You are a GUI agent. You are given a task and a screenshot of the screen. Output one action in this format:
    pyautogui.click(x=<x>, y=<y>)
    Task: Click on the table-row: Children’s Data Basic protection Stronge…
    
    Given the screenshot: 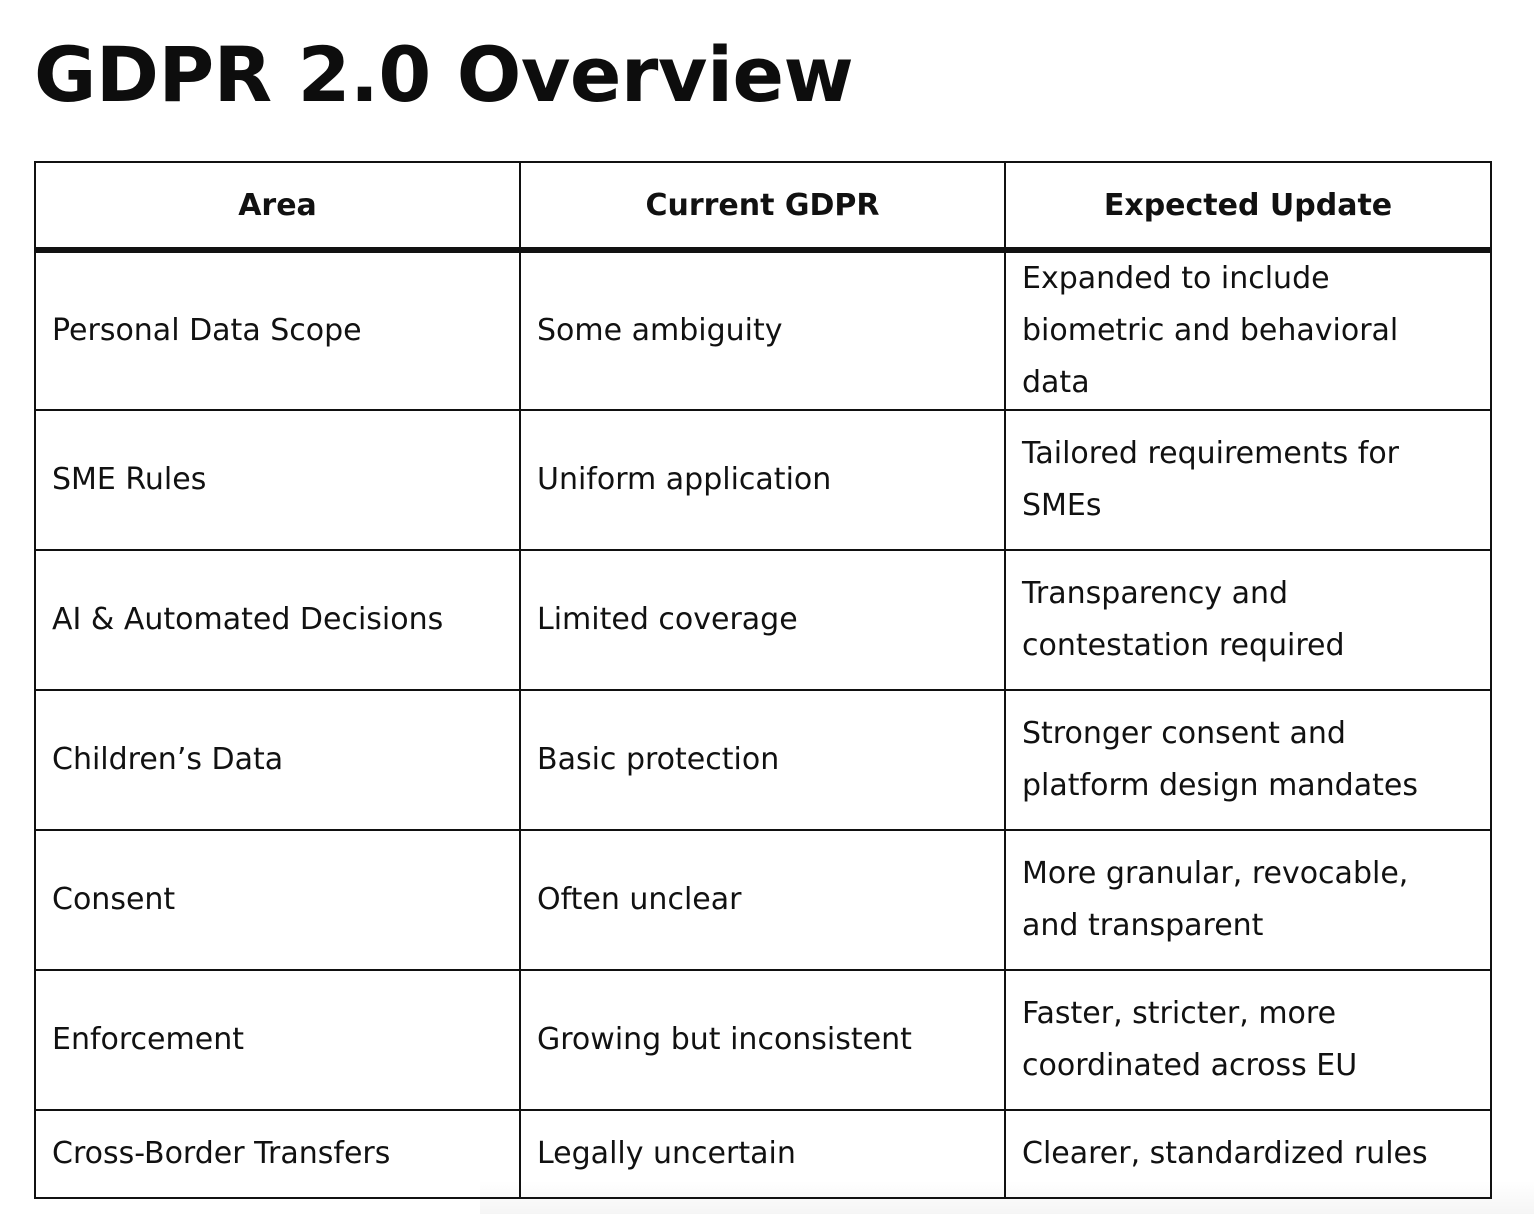 What is the action you would take?
    pyautogui.click(x=763, y=760)
    